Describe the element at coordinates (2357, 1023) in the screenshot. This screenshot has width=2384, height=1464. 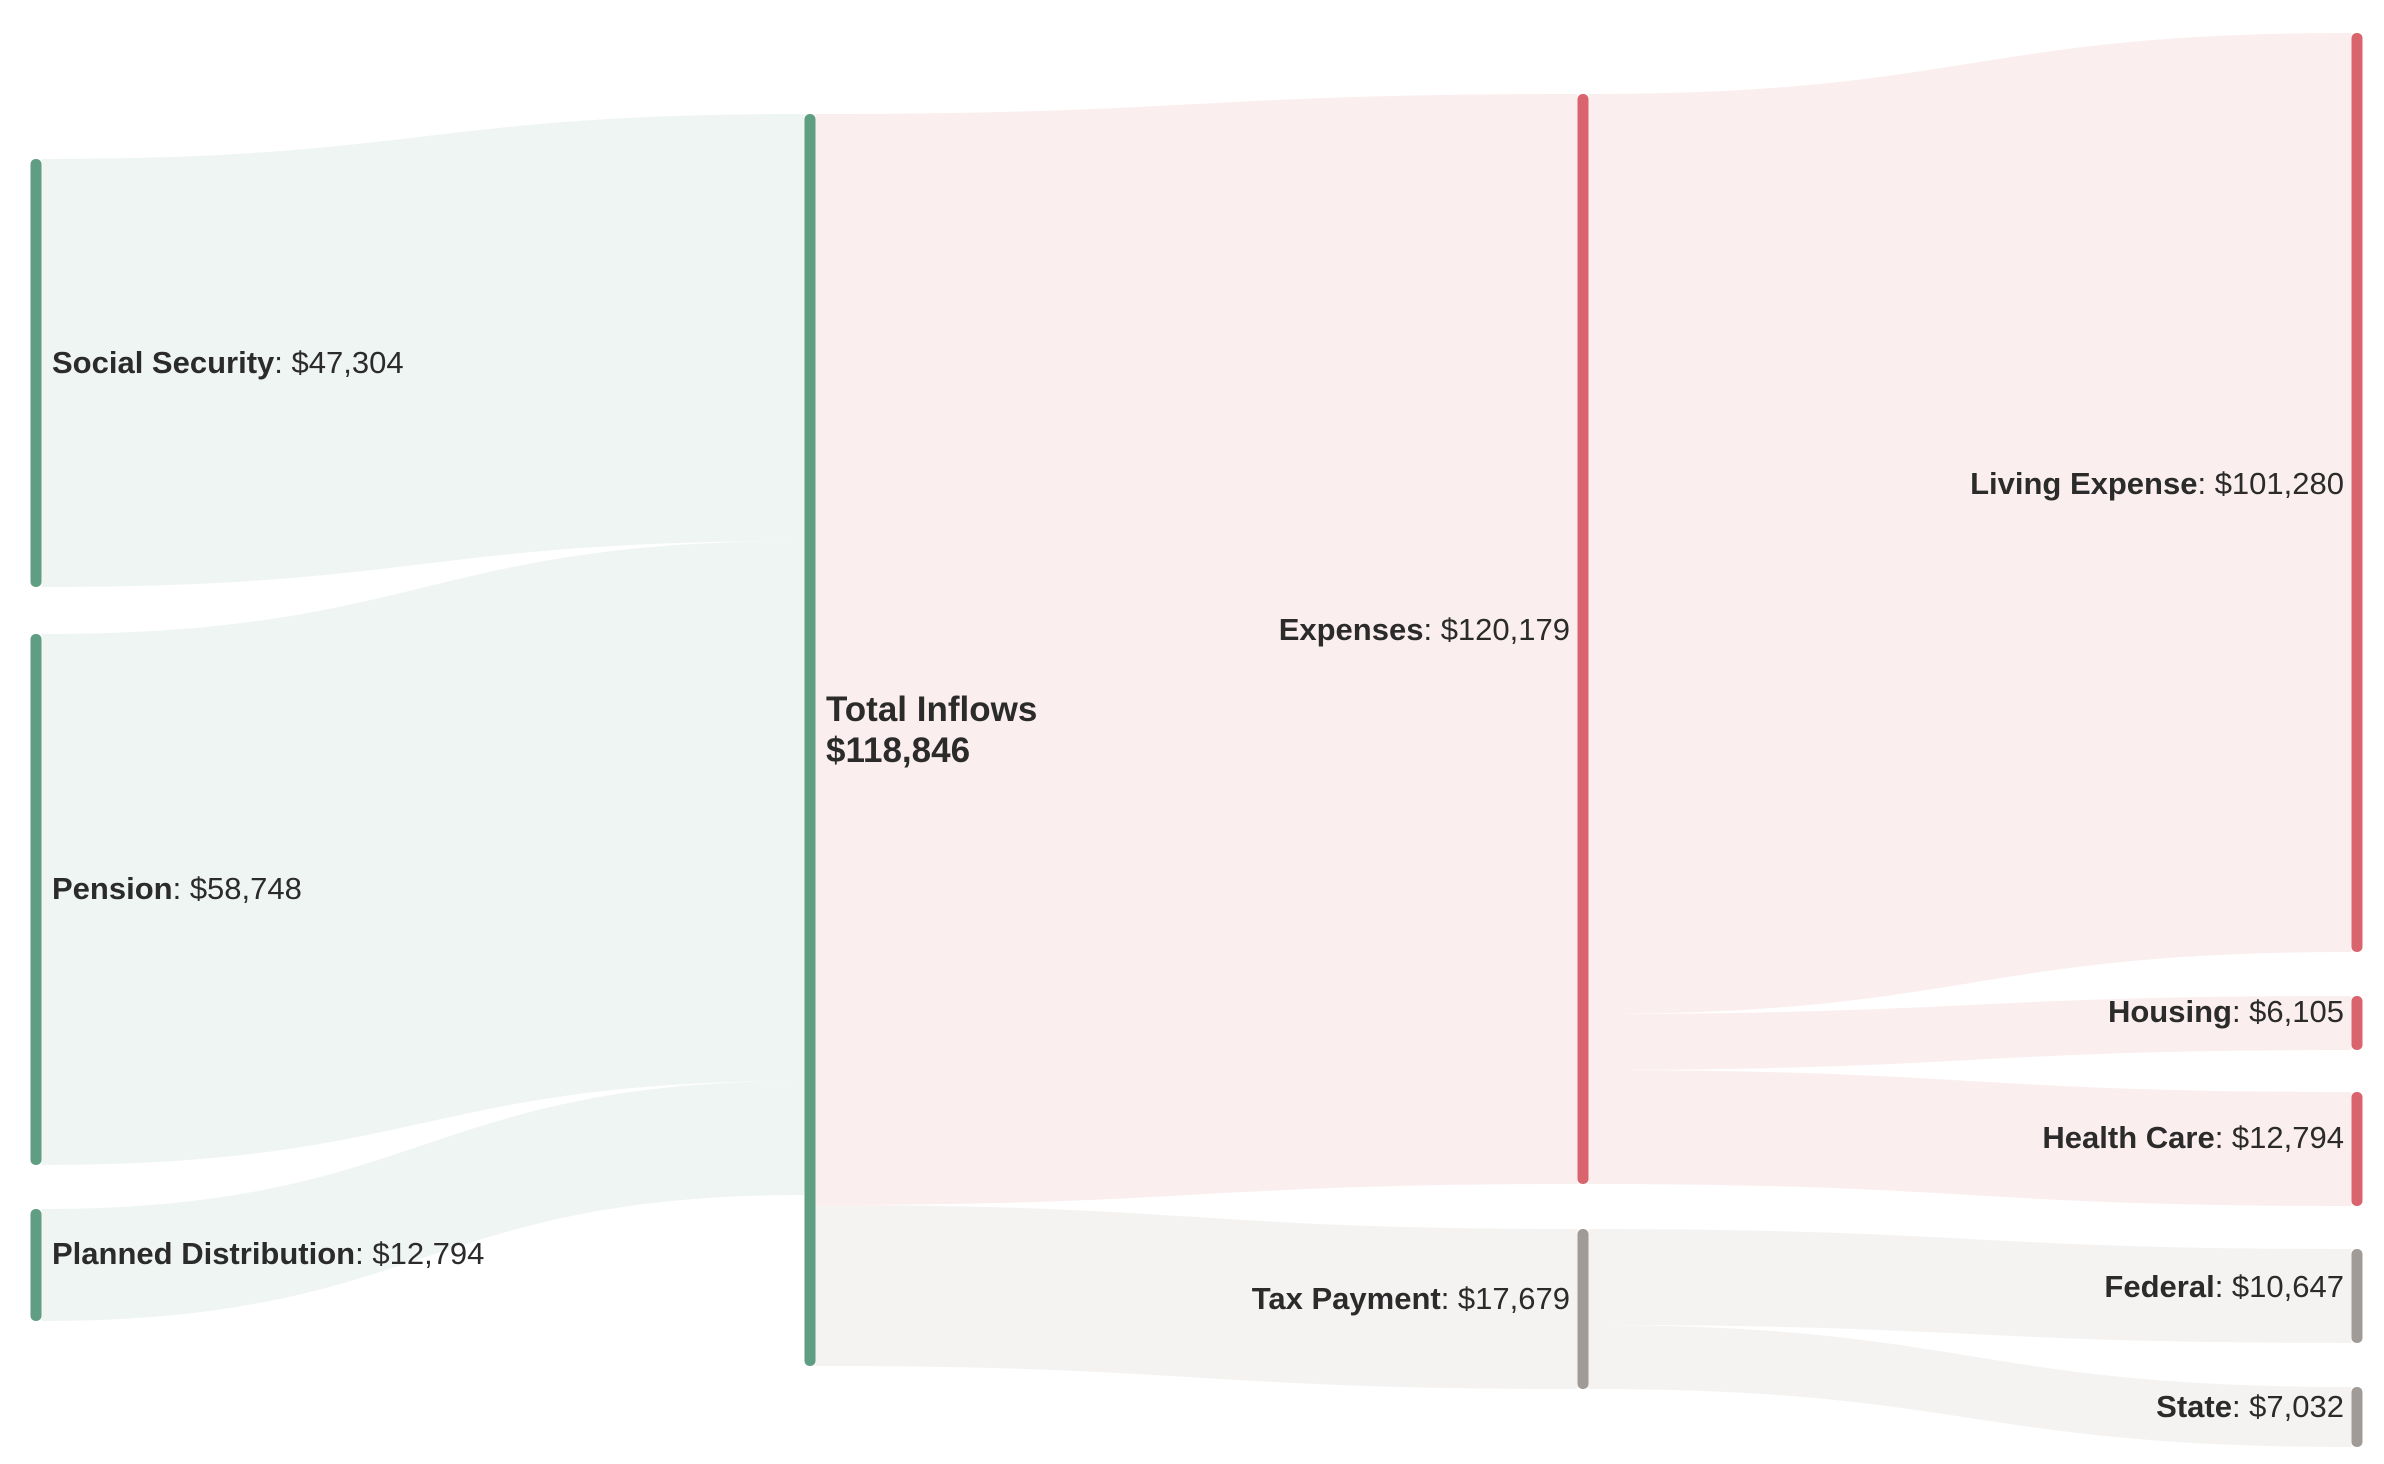
I see `node-bar-housing` at that location.